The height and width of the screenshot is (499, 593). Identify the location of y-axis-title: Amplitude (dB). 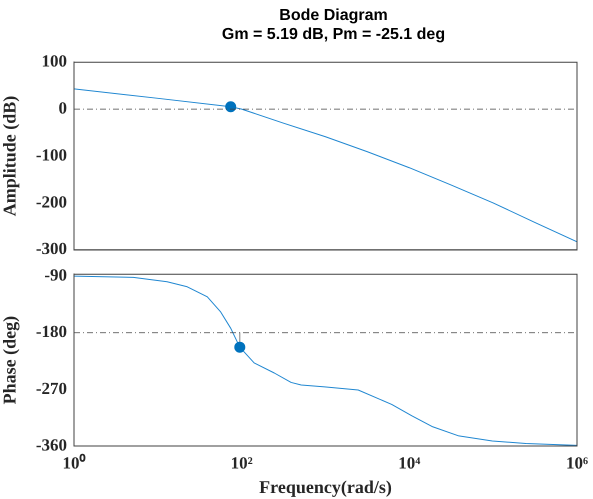
(10, 156).